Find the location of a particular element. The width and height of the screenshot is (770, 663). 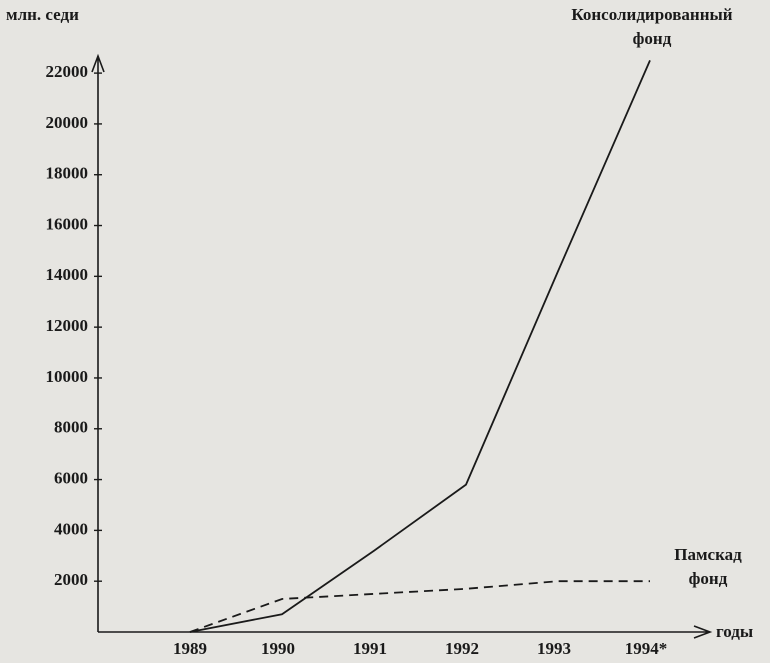

y-tick-label: 2000 is located at coordinates (71, 579).